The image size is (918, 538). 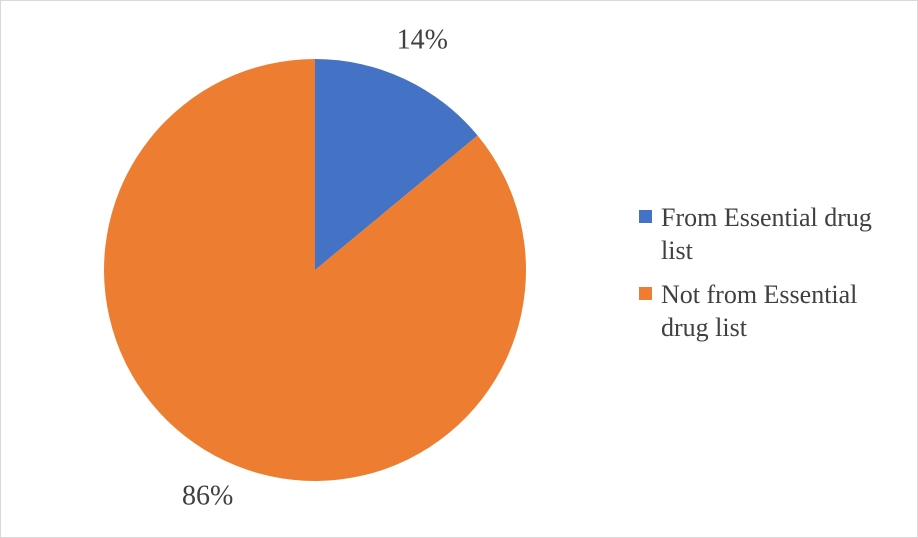 What do you see at coordinates (207, 495) in the screenshot?
I see `value-label: 86%` at bounding box center [207, 495].